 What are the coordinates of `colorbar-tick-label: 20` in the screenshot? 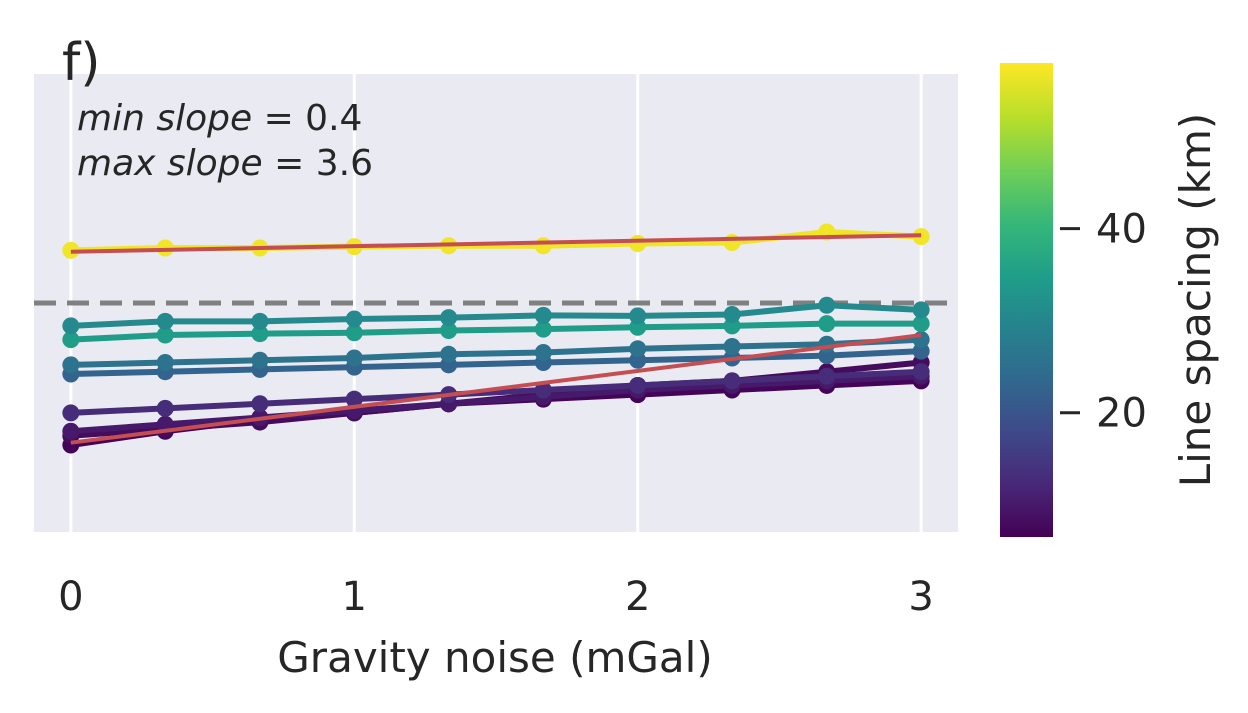 It's located at (1121, 414).